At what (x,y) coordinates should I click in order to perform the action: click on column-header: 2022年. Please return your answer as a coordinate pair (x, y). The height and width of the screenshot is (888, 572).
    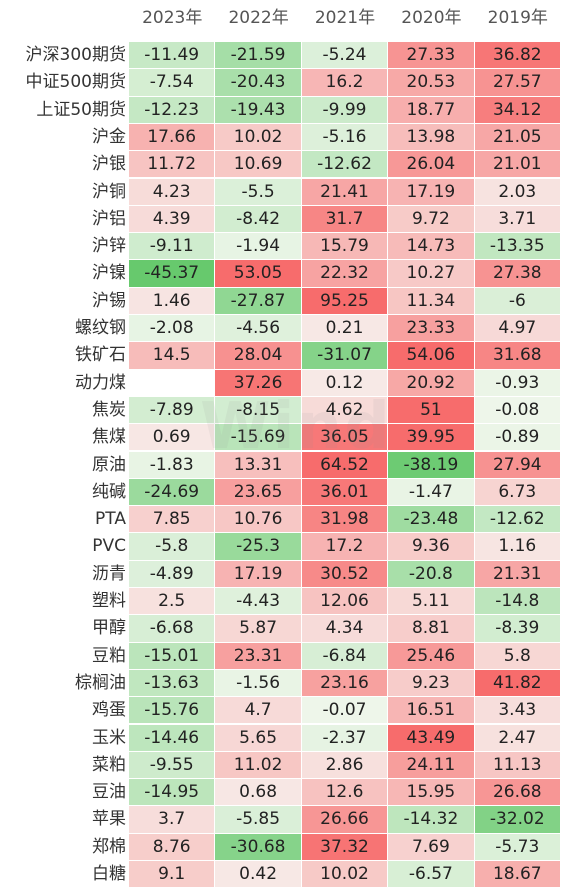
    Looking at the image, I should click on (258, 18).